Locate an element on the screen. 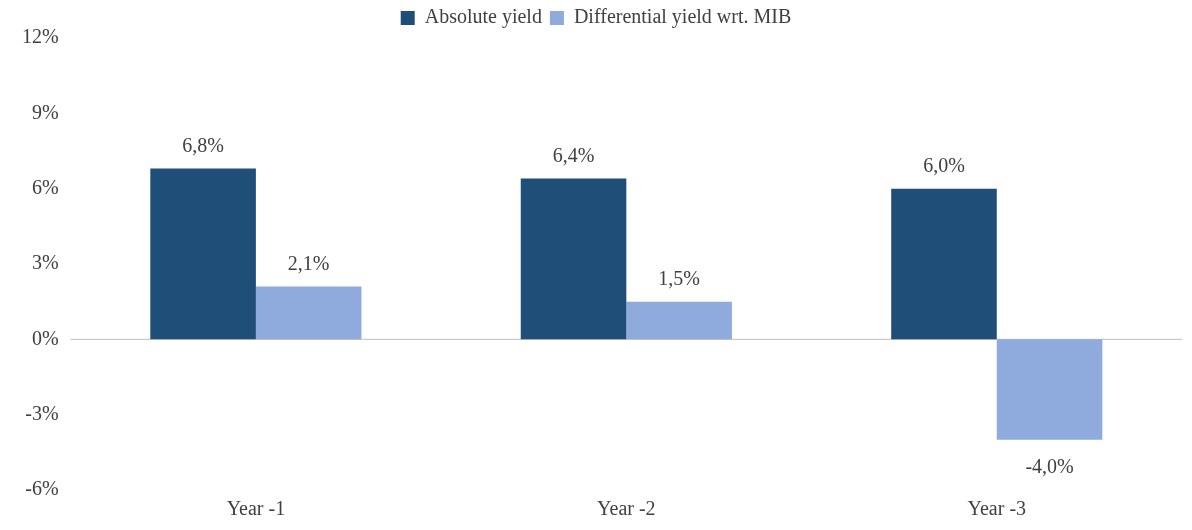 The width and height of the screenshot is (1192, 530). legend-label: Differential yield wrt. MIB is located at coordinates (682, 17).